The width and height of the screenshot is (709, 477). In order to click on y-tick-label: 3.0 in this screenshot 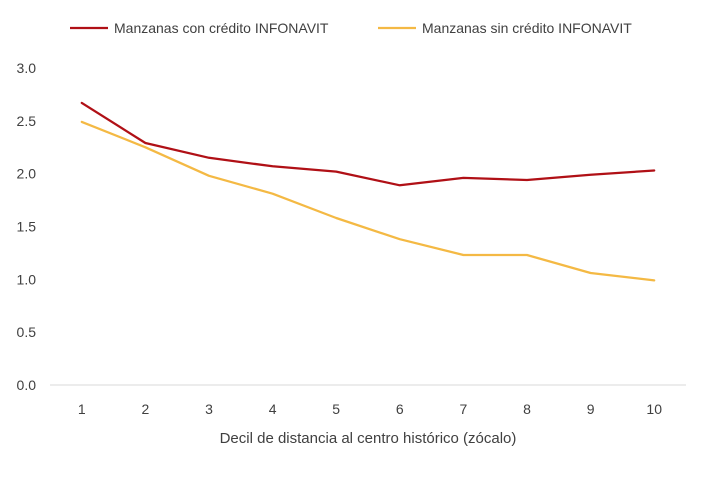, I will do `click(27, 68)`.